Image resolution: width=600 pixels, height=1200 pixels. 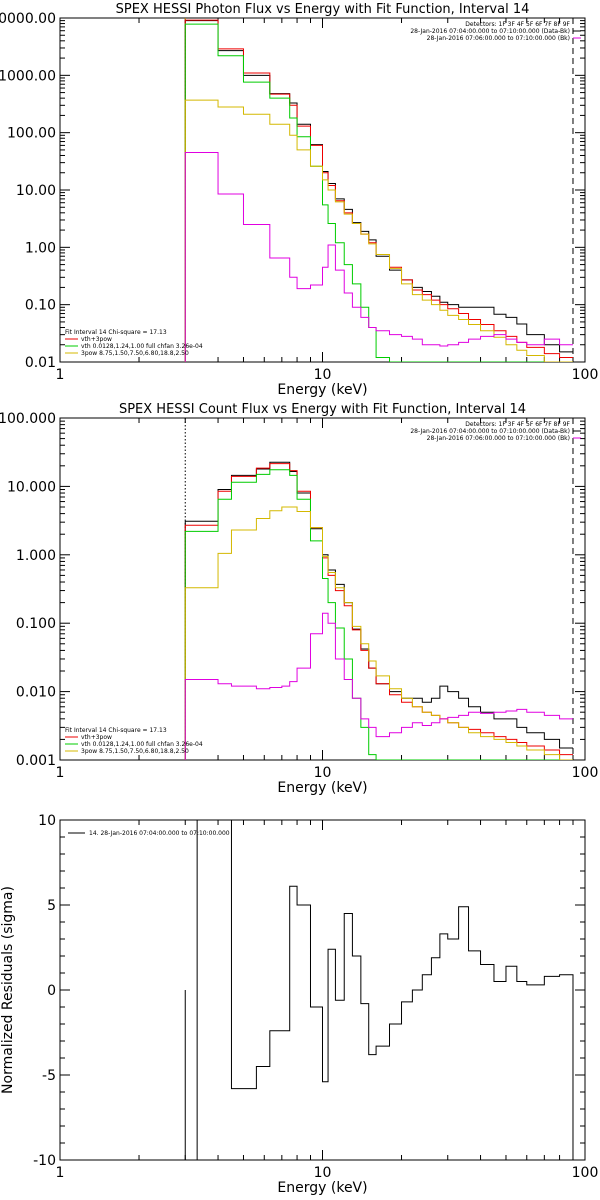 What do you see at coordinates (36, 191) in the screenshot?
I see `y-tick-label: 10.00` at bounding box center [36, 191].